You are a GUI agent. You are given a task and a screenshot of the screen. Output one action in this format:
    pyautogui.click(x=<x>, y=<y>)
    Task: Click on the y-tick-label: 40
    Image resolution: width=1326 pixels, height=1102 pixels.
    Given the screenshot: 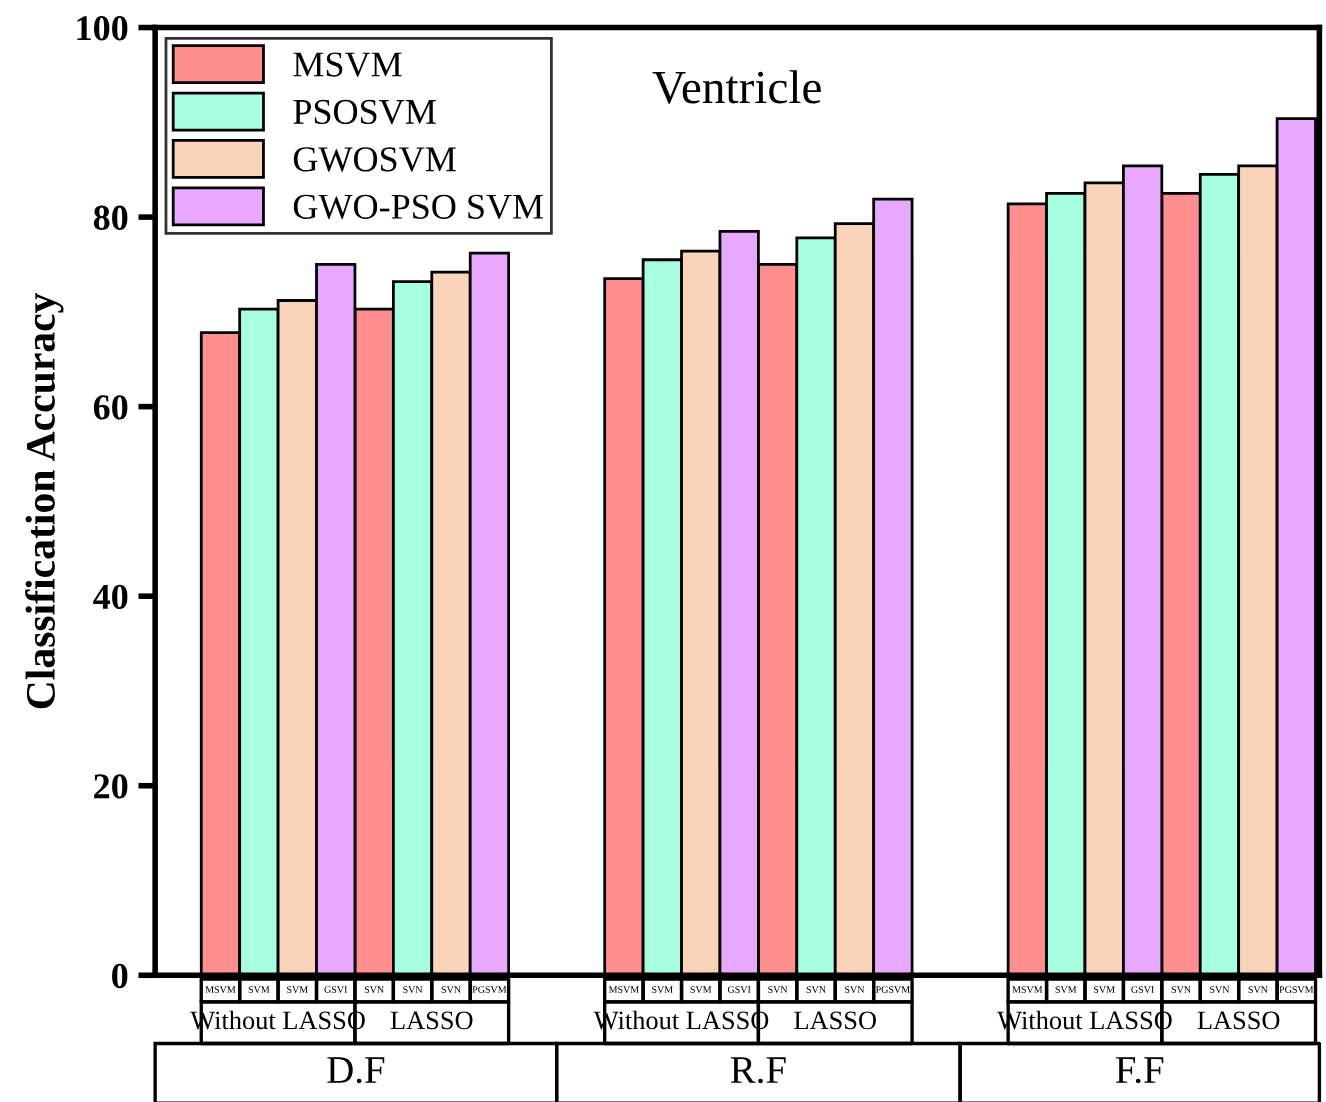 What is the action you would take?
    pyautogui.click(x=110, y=597)
    